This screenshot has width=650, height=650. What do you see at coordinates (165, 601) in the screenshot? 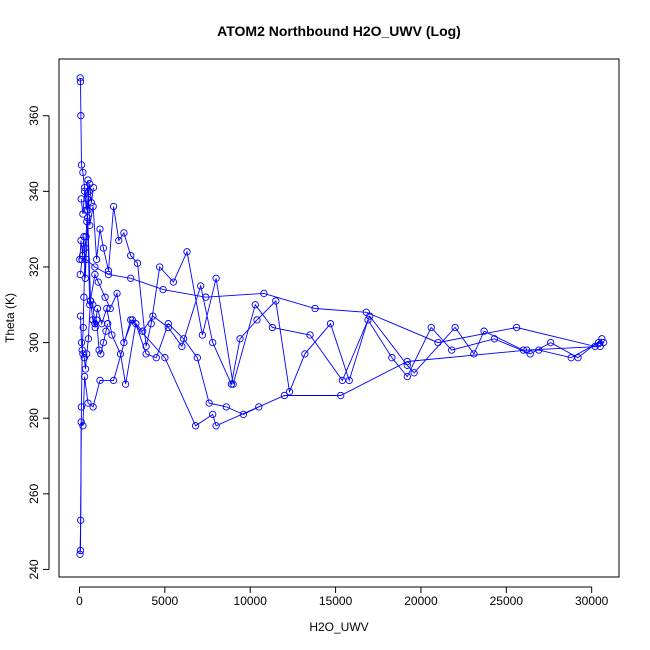
I see `x-tick-label: 5000` at bounding box center [165, 601].